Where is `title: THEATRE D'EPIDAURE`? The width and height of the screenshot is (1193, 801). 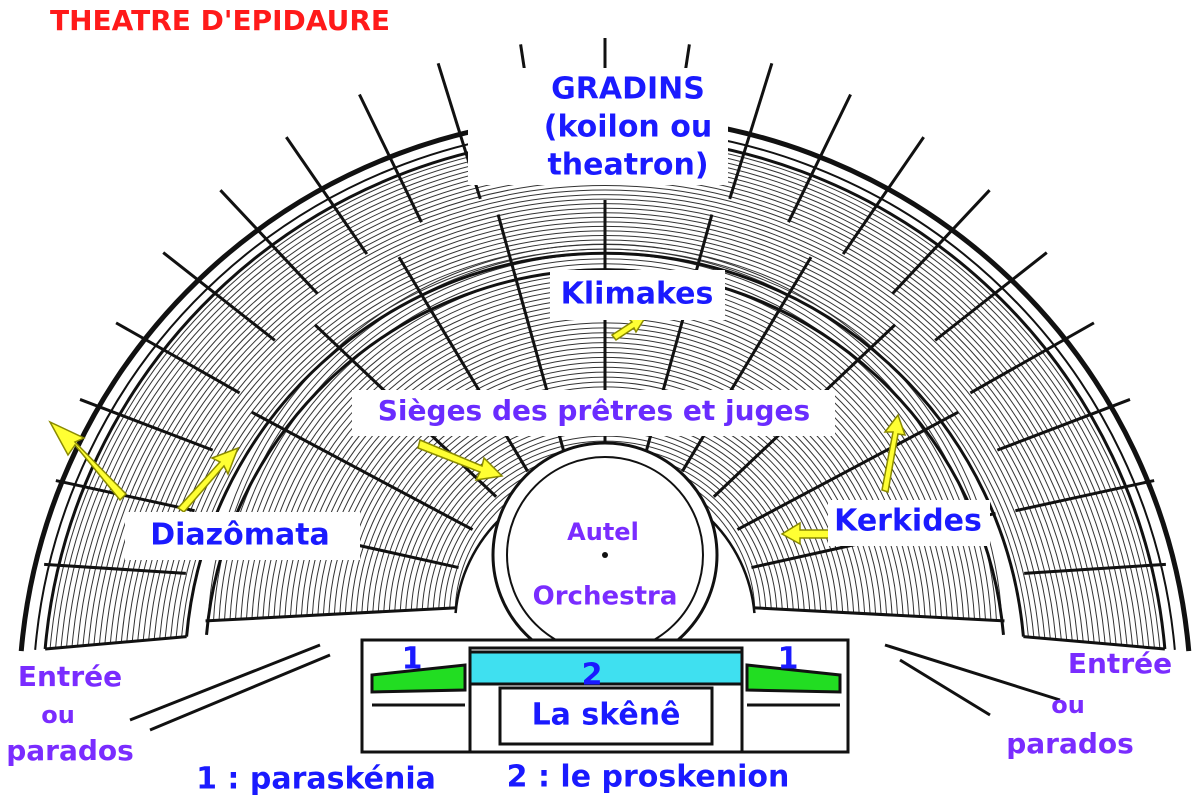 title: THEATRE D'EPIDAURE is located at coordinates (220, 20).